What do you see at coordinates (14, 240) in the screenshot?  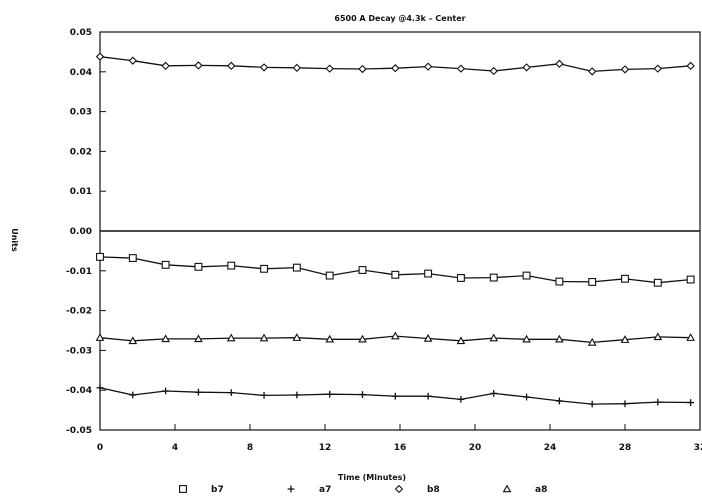 I see `y-axis-label: Units` at bounding box center [14, 240].